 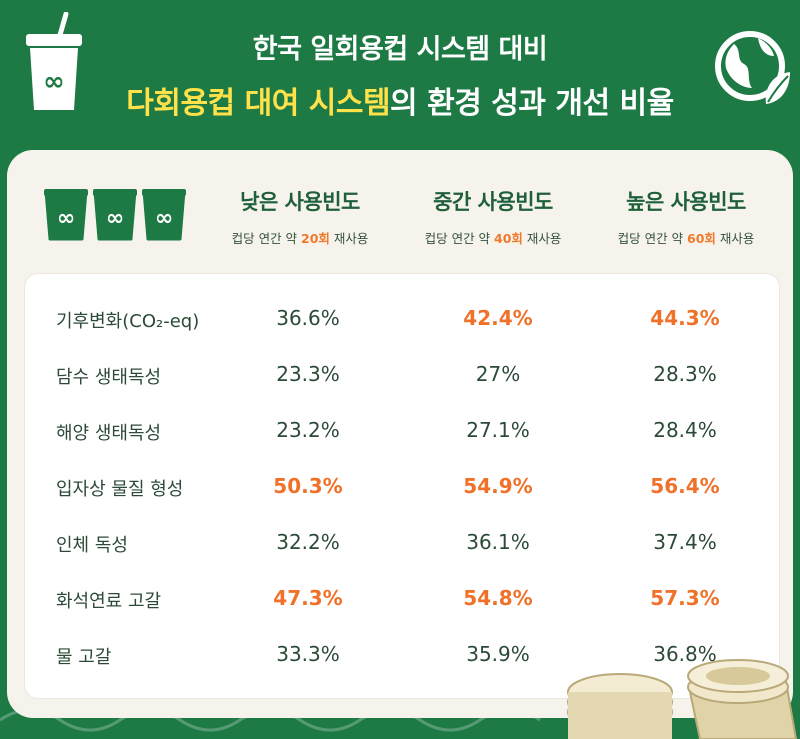 I want to click on table-cell: 54.8%, so click(x=498, y=598).